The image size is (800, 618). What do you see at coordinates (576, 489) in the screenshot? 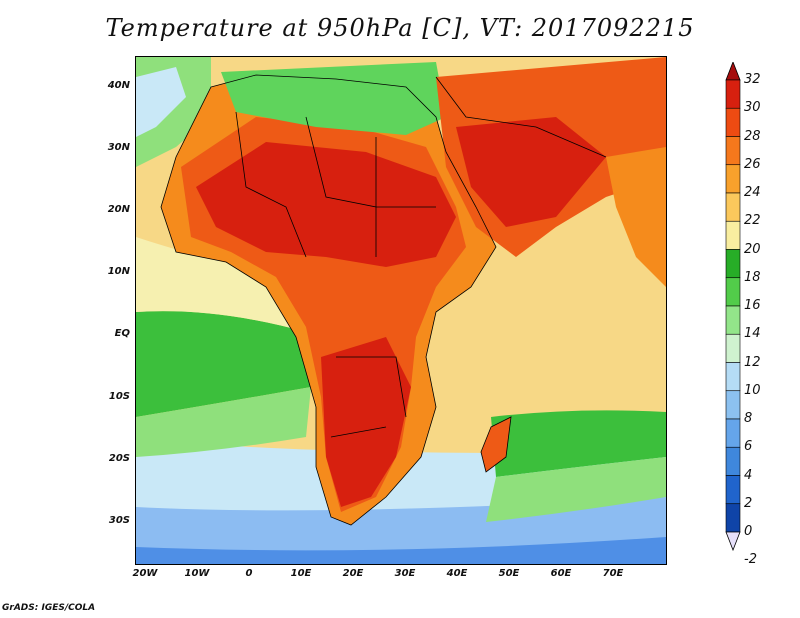
I see `ocean-band-lightgreen-east` at bounding box center [576, 489].